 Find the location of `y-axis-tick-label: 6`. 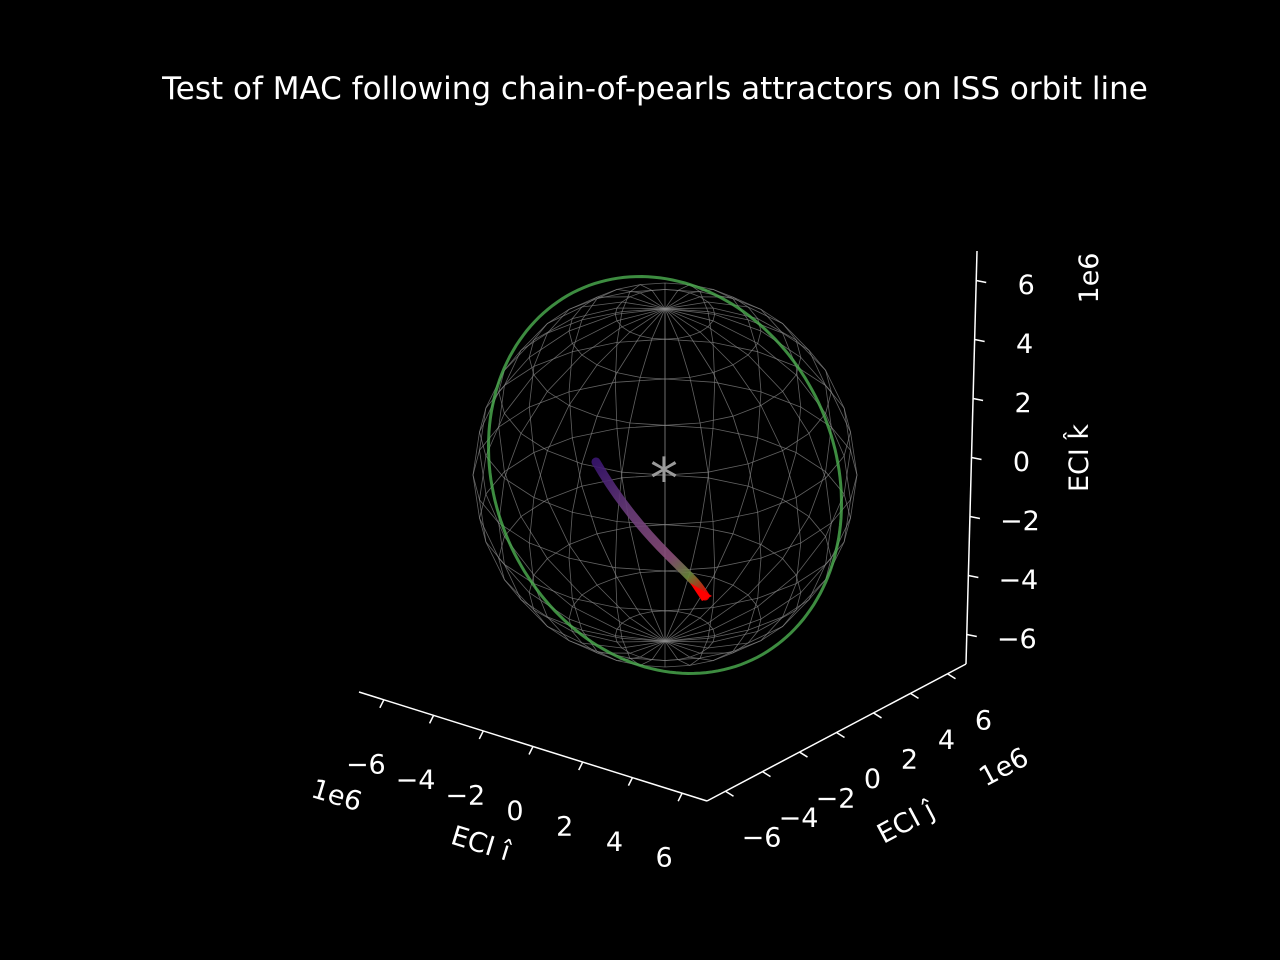

y-axis-tick-label: 6 is located at coordinates (983, 720).